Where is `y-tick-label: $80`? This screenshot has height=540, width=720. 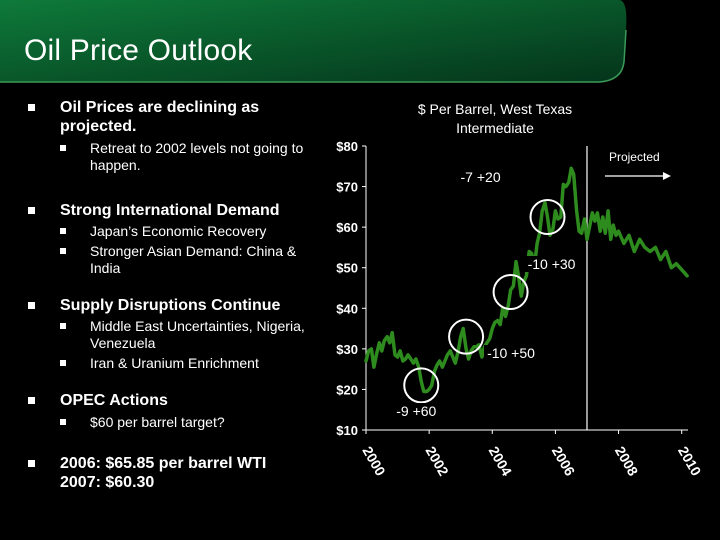 y-tick-label: $80 is located at coordinates (347, 146).